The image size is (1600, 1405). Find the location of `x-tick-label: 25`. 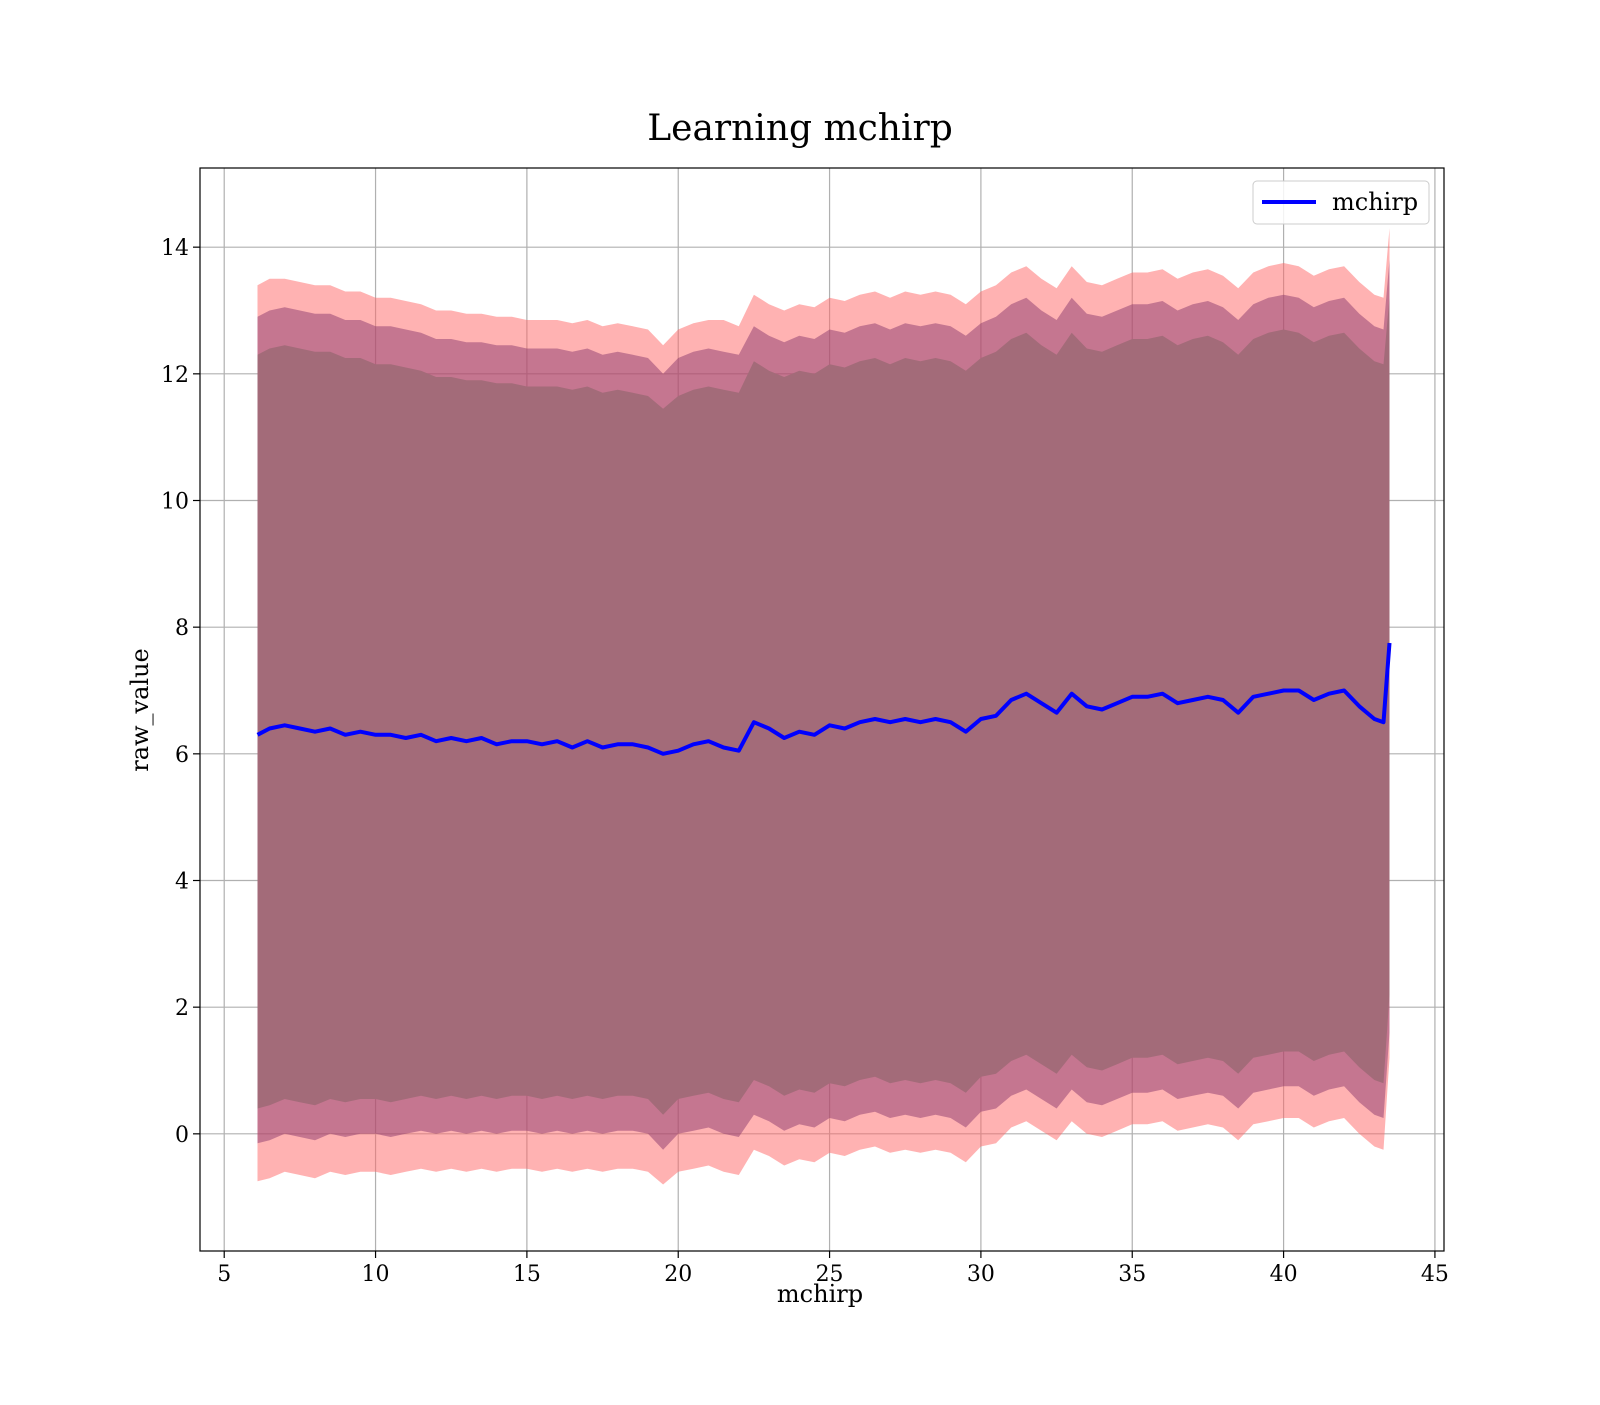

x-tick-label: 25 is located at coordinates (830, 1274).